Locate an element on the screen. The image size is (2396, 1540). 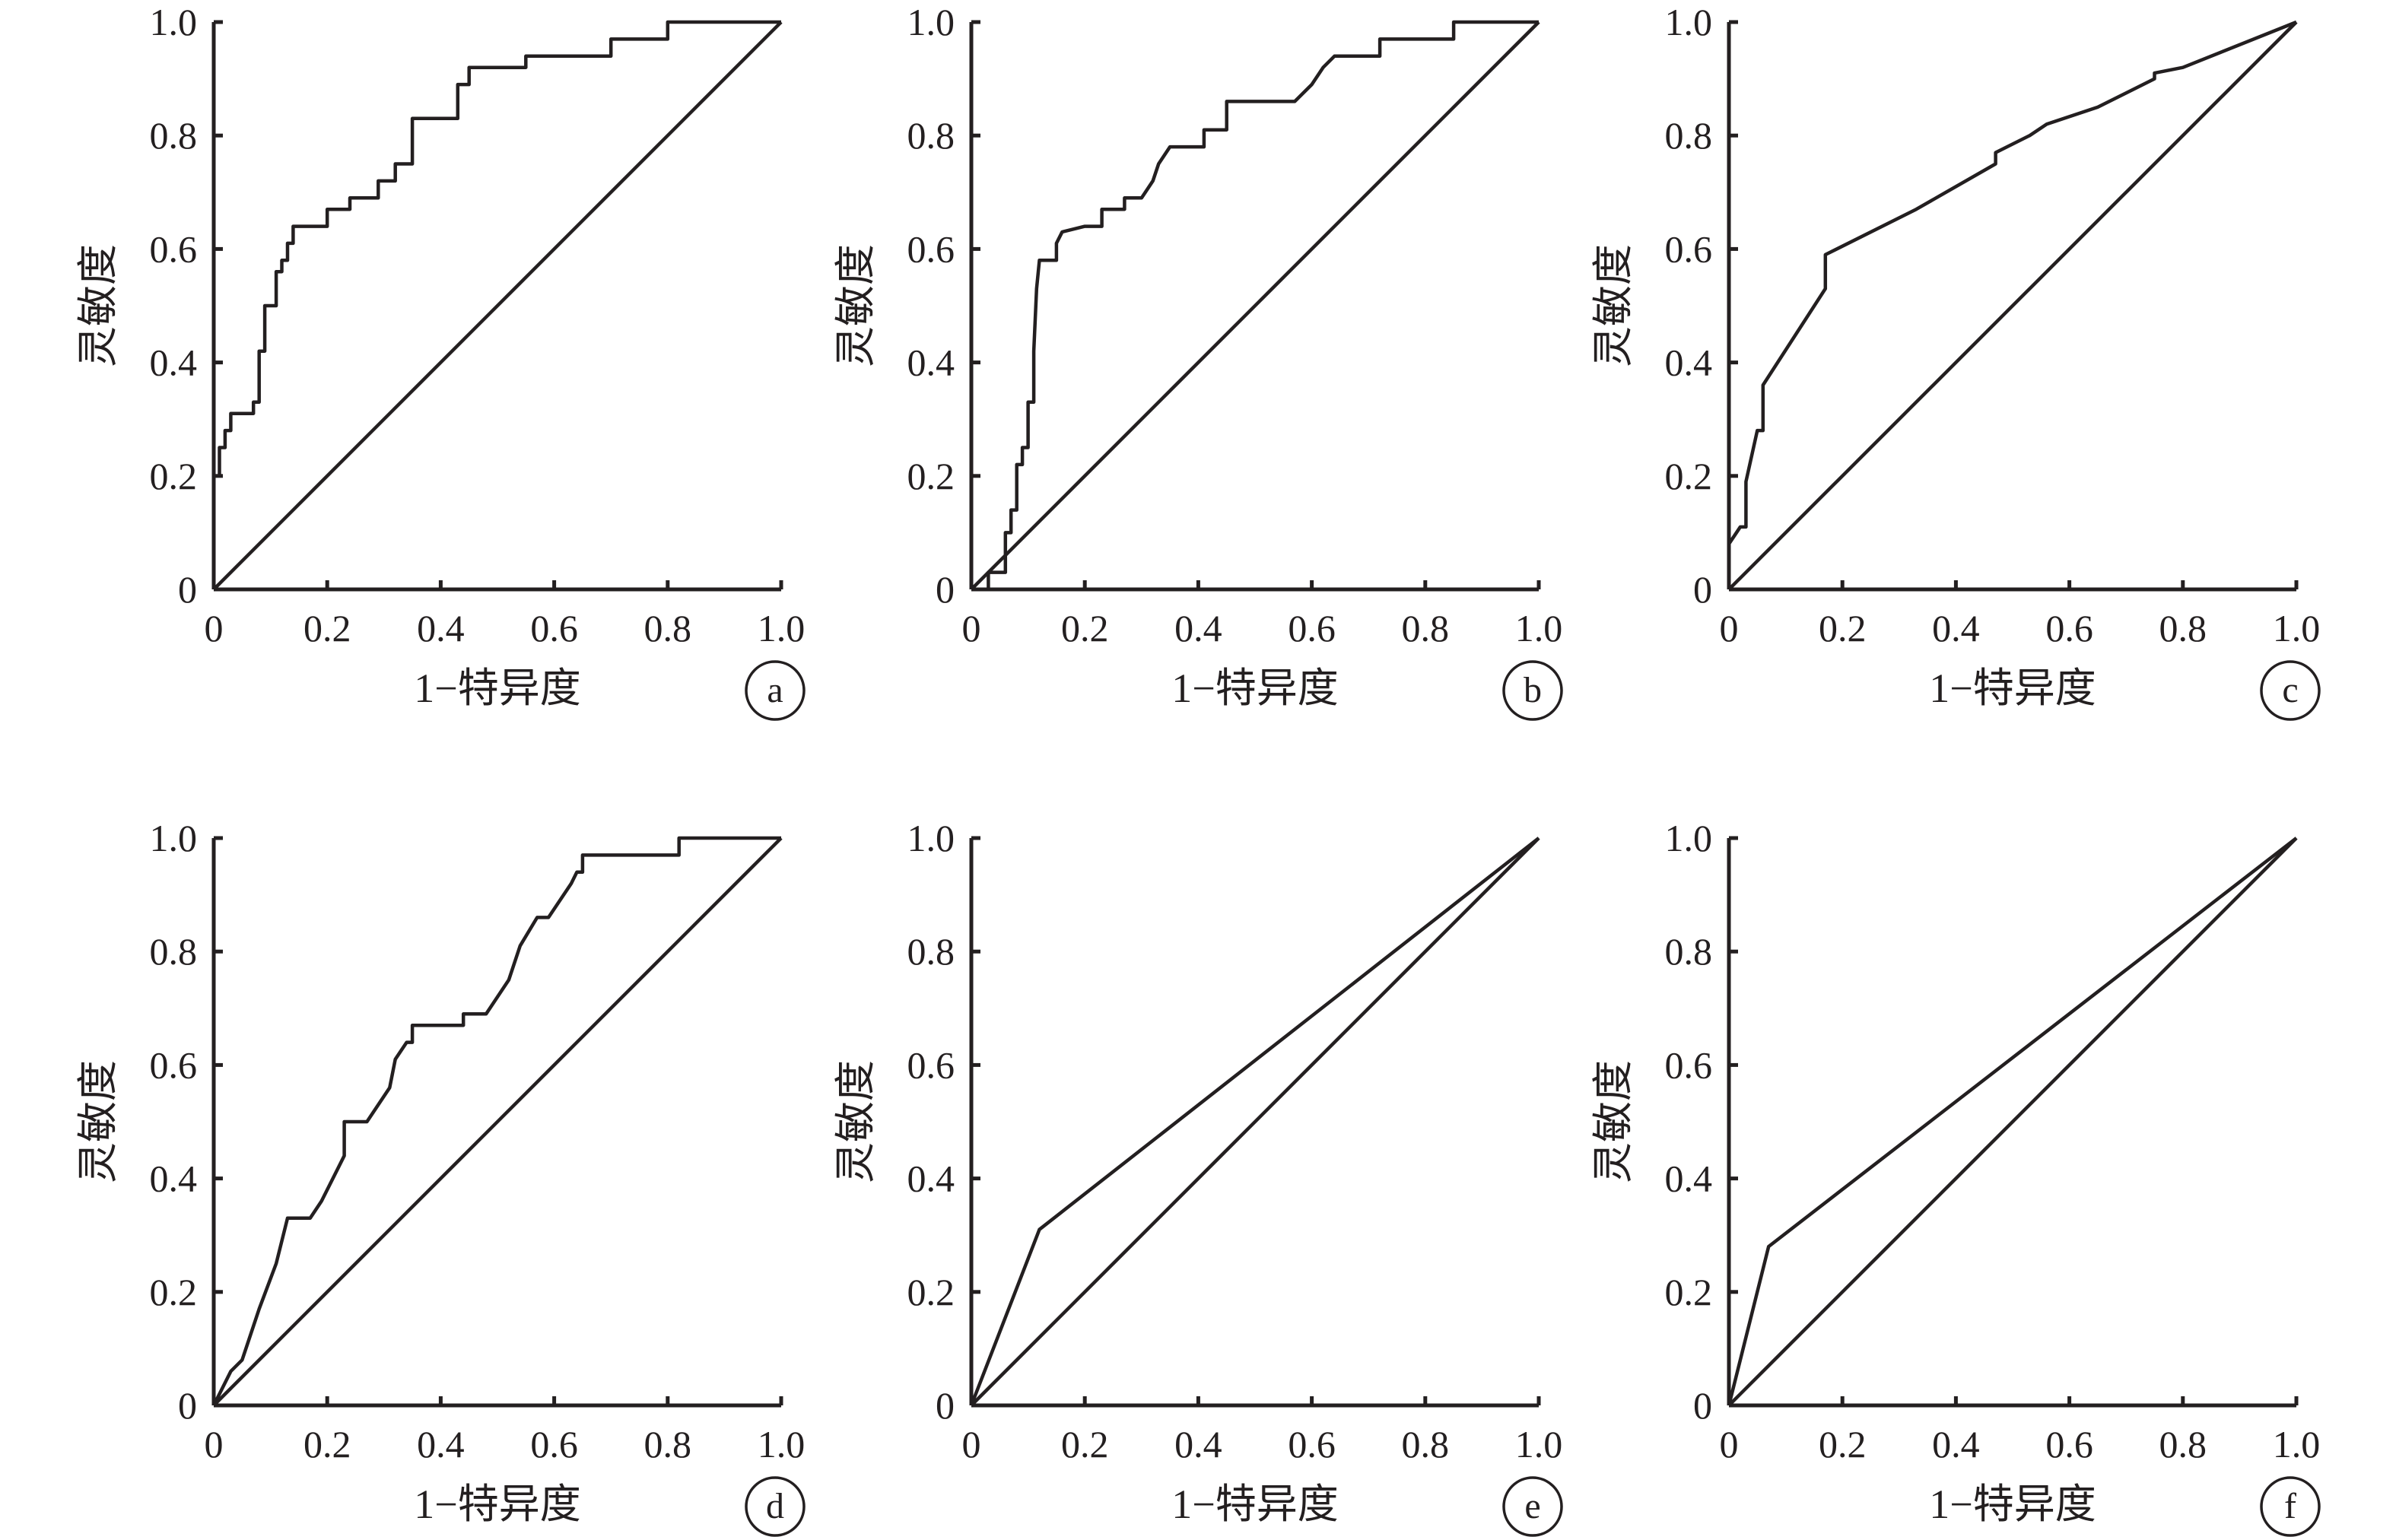
panel-tag-label: a is located at coordinates (775, 690).